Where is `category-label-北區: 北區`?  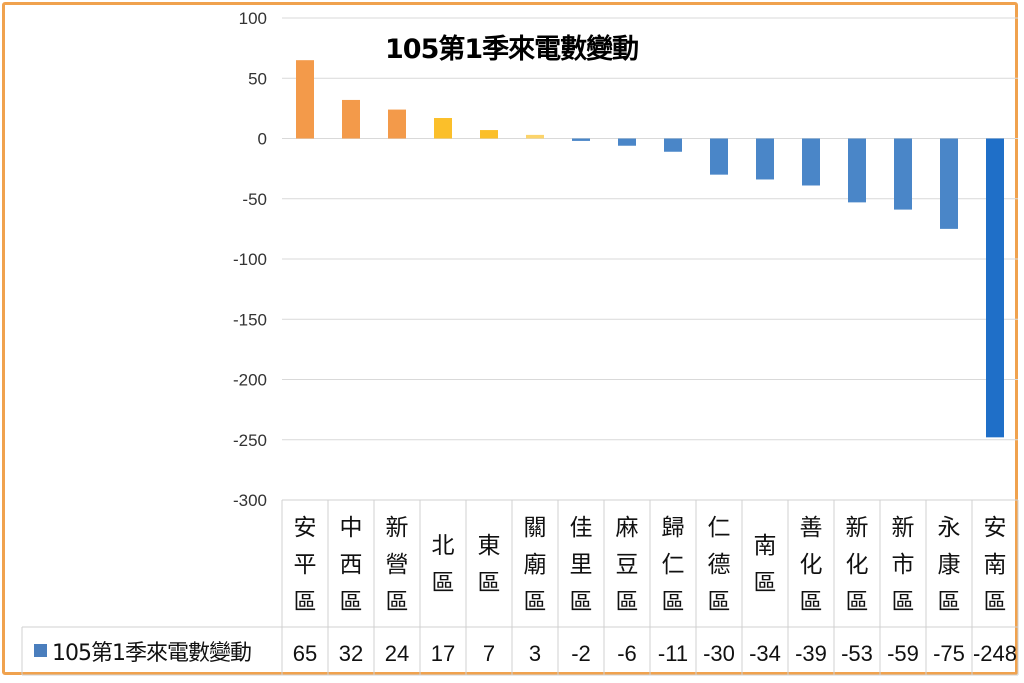
category-label-北區: 北區 is located at coordinates (443, 564).